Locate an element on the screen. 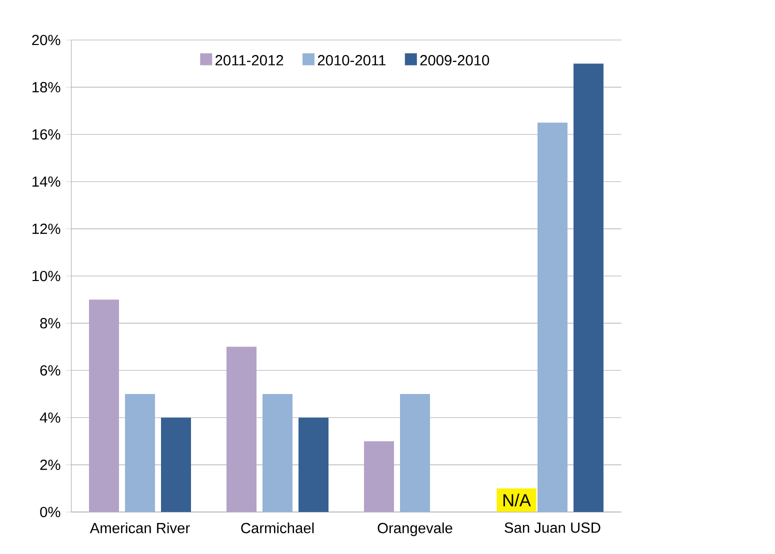 The image size is (775, 554). x-tick-label: American River is located at coordinates (140, 528).